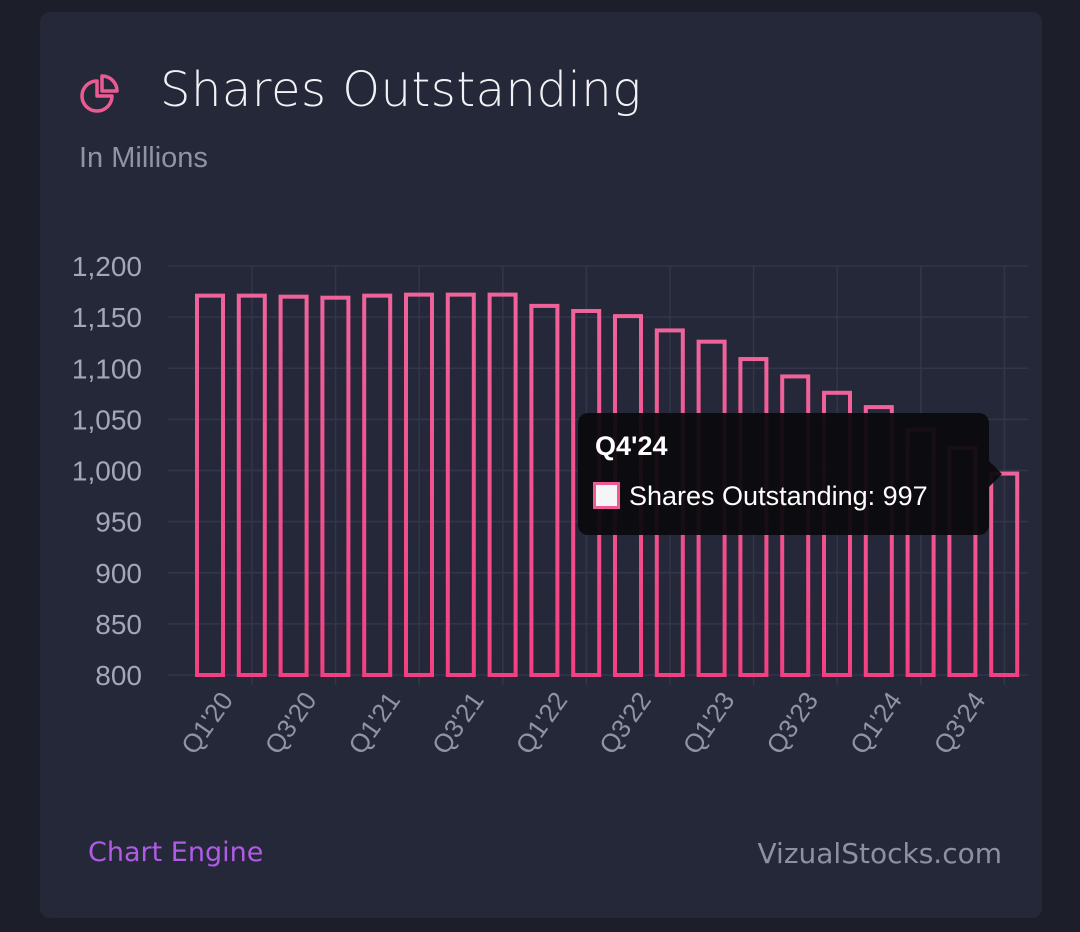  Describe the element at coordinates (502, 484) in the screenshot. I see `bar-Q421` at that location.